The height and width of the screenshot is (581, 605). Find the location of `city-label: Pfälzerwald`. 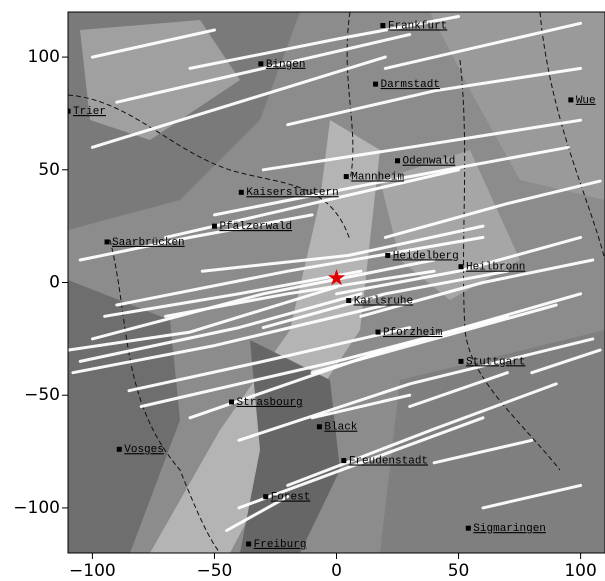

city-label: Pfälzerwald is located at coordinates (255, 227).